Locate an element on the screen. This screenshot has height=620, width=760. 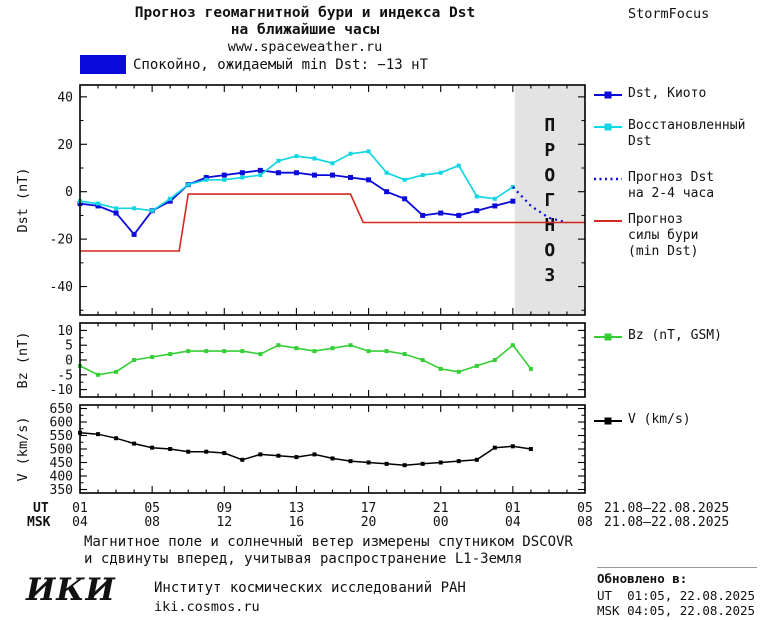
y-tick-label: -40 is located at coordinates (61, 287).